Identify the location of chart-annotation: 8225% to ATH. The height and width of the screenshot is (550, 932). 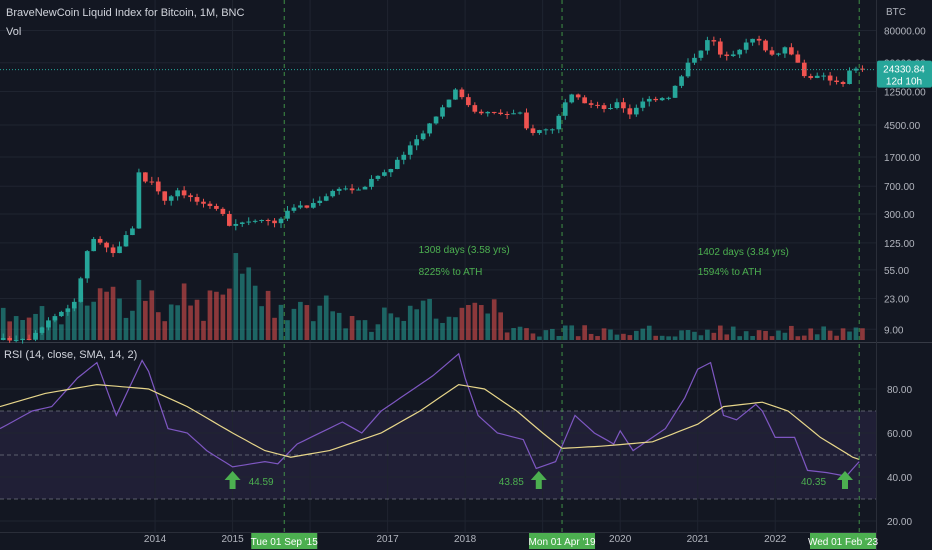
(451, 272).